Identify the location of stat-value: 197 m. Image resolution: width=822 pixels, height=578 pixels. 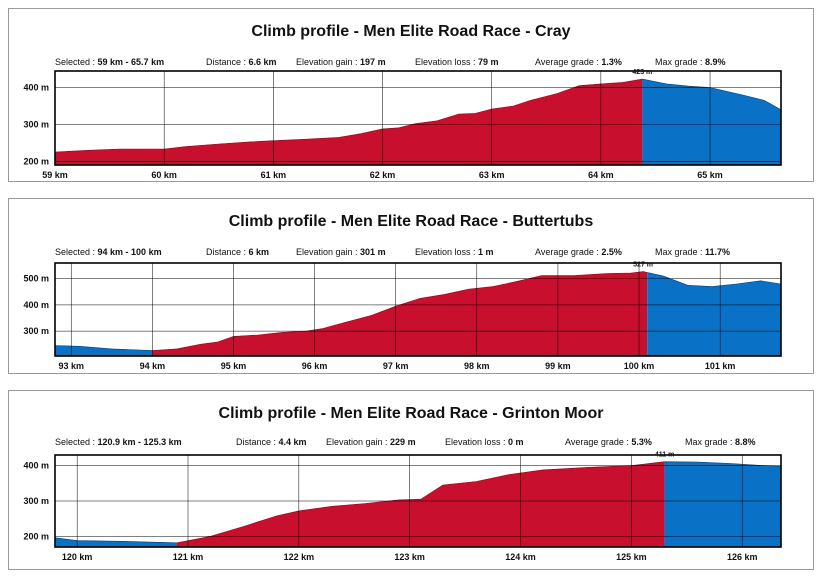
(373, 62).